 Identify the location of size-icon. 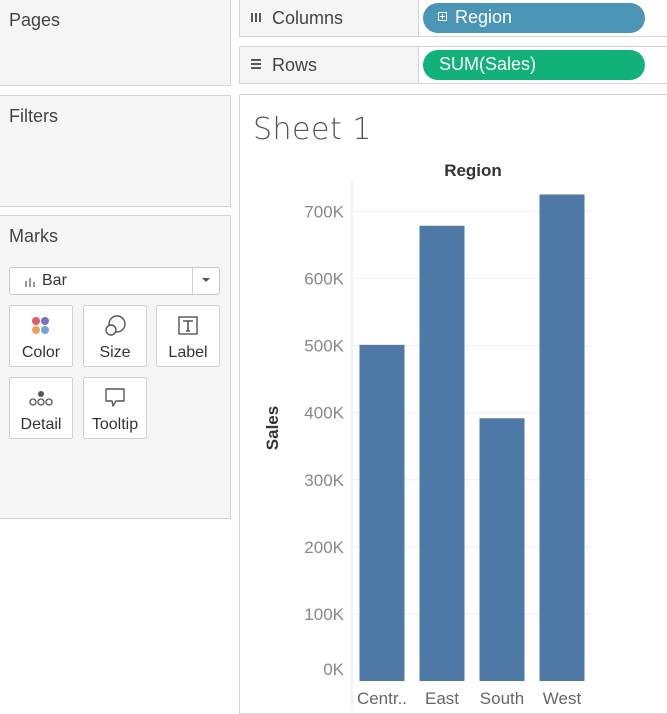
(115, 326).